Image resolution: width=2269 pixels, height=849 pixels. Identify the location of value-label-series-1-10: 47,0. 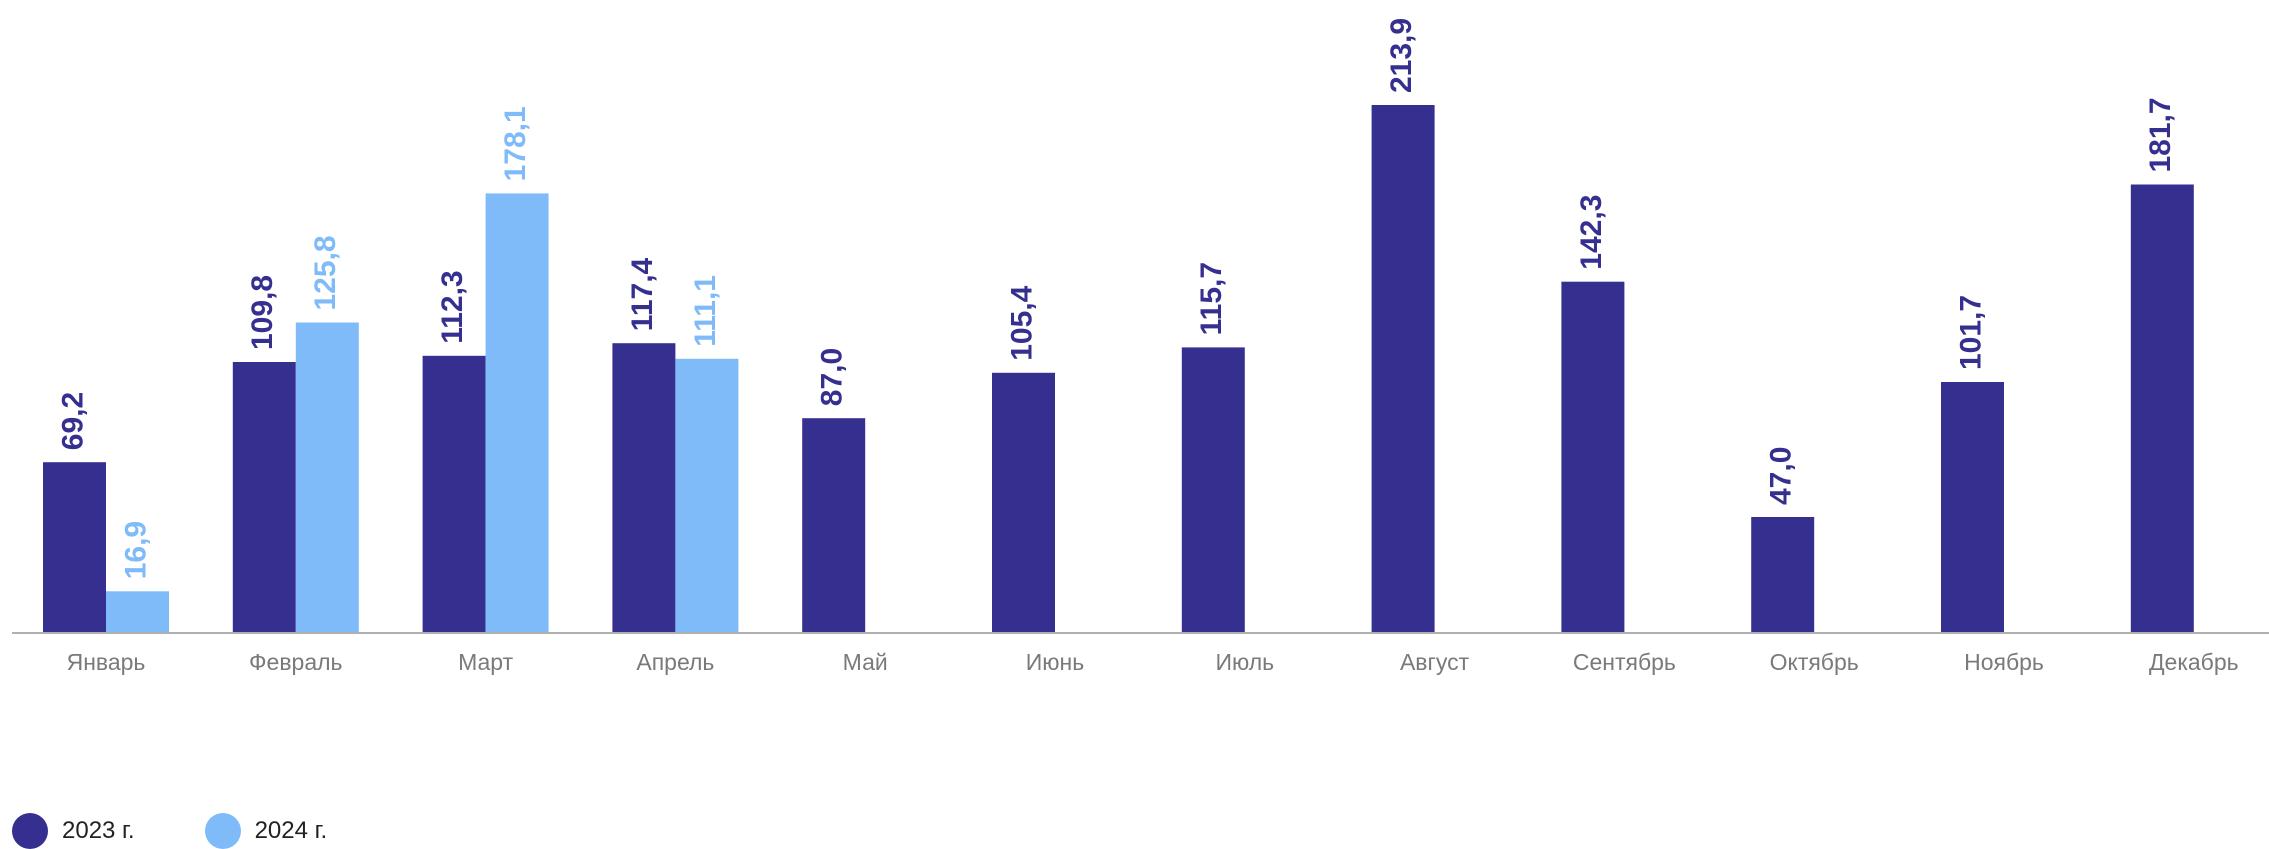
(1781, 476).